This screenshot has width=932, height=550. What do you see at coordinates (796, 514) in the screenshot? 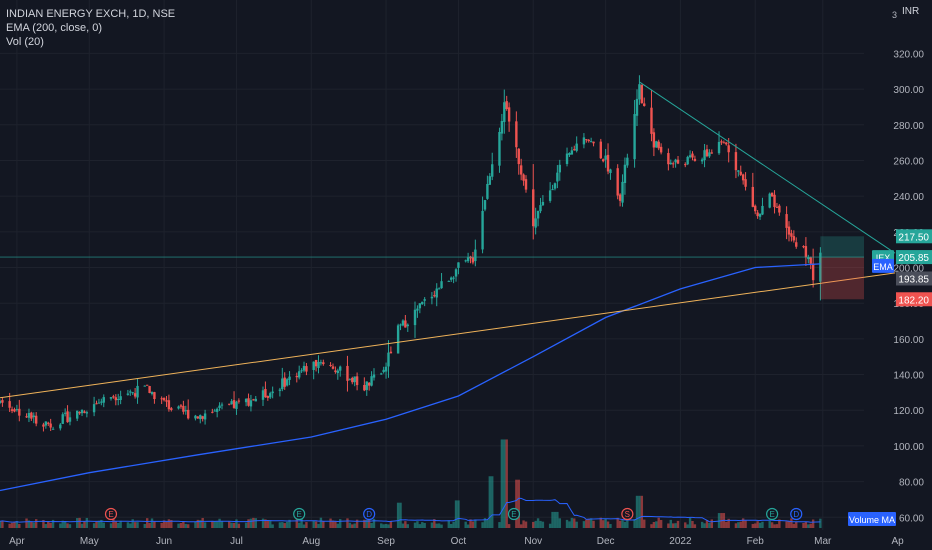
I see `event-marker-D: D` at bounding box center [796, 514].